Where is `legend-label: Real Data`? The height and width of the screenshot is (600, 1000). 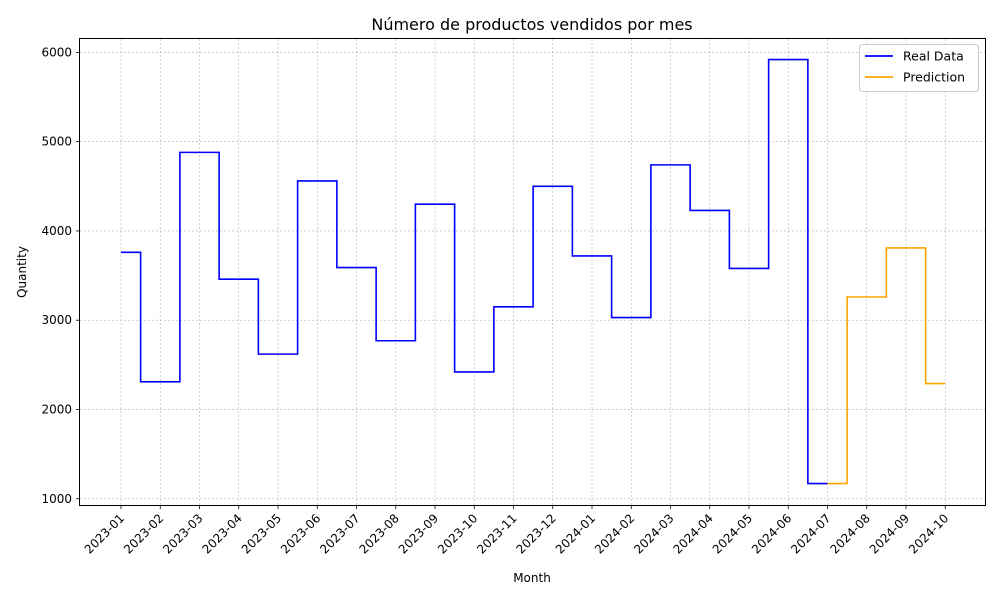 legend-label: Real Data is located at coordinates (933, 56).